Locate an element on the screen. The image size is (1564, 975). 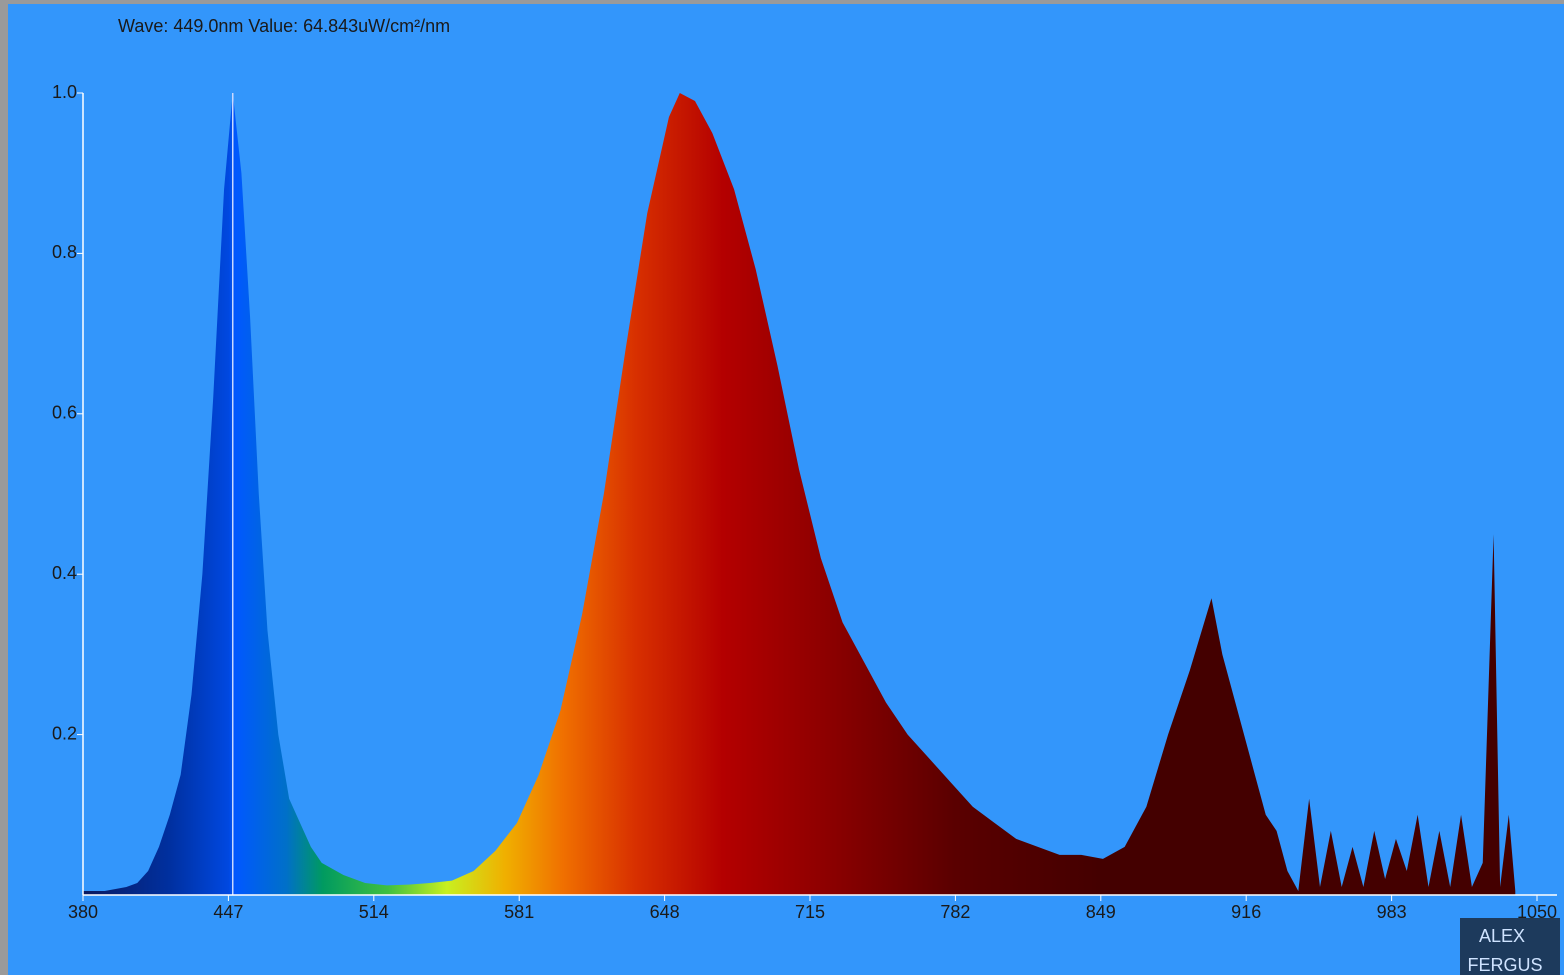
x-tick-label: 715 is located at coordinates (810, 912).